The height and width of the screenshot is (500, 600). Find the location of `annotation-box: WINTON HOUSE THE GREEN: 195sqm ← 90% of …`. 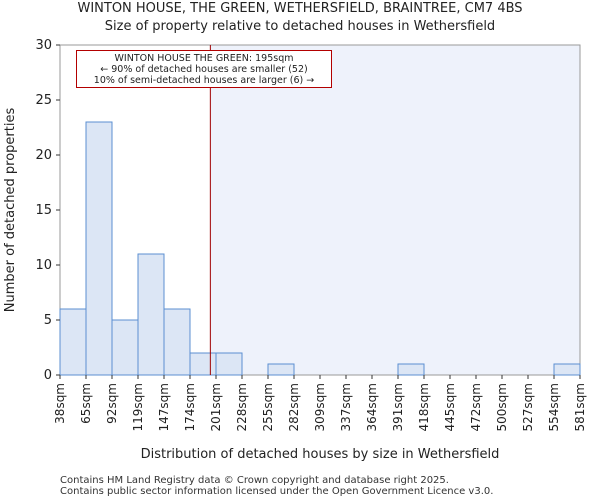

annotation-box: WINTON HOUSE THE GREEN: 195sqm ← 90% of … is located at coordinates (204, 69).